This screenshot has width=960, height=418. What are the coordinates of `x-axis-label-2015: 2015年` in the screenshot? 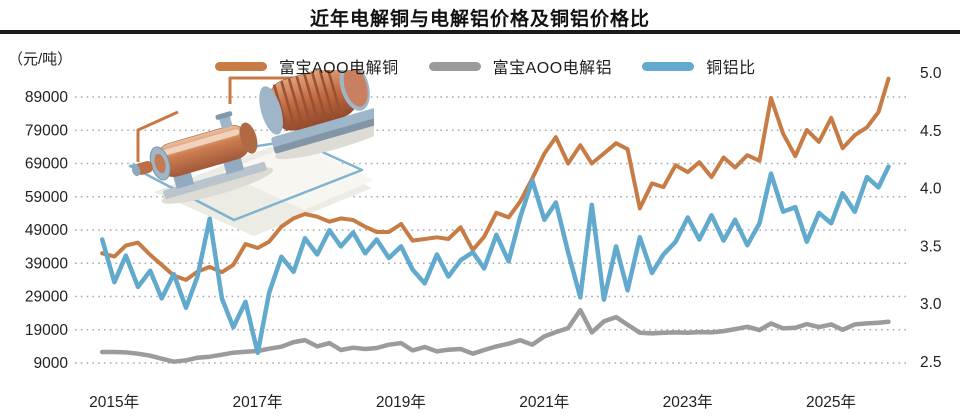 It's located at (114, 402).